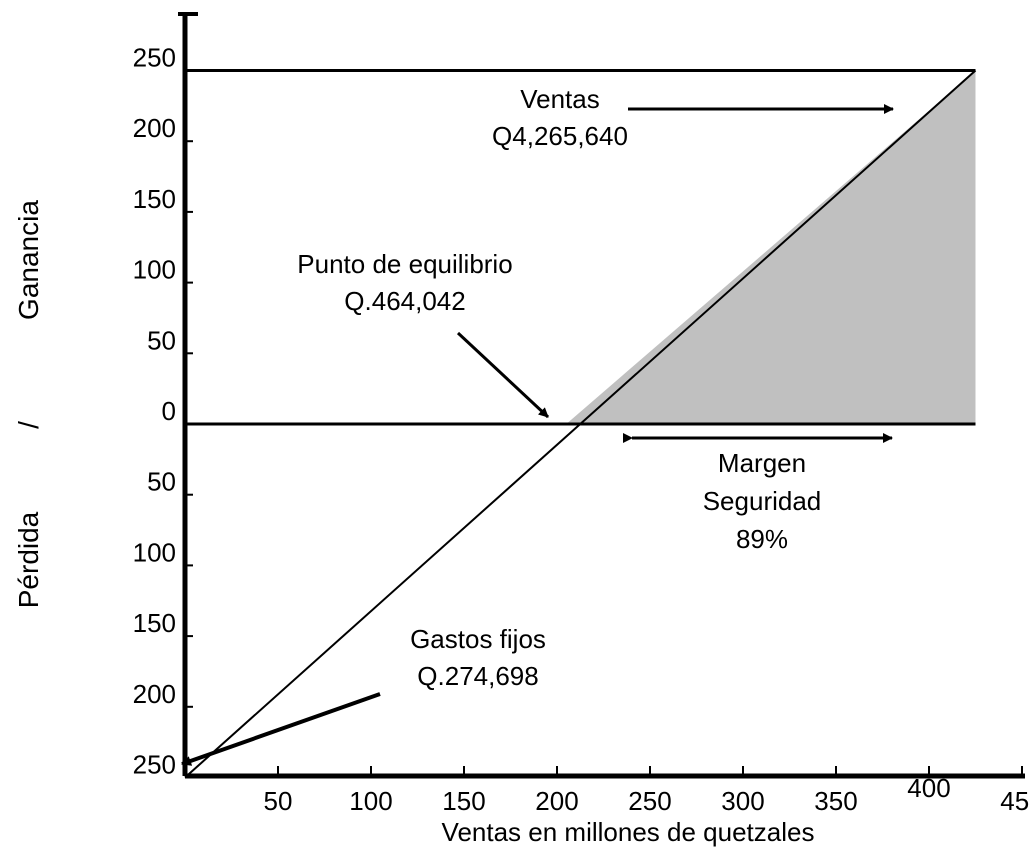 The width and height of the screenshot is (1030, 854). I want to click on y-tick-label-6: 50, so click(161, 482).